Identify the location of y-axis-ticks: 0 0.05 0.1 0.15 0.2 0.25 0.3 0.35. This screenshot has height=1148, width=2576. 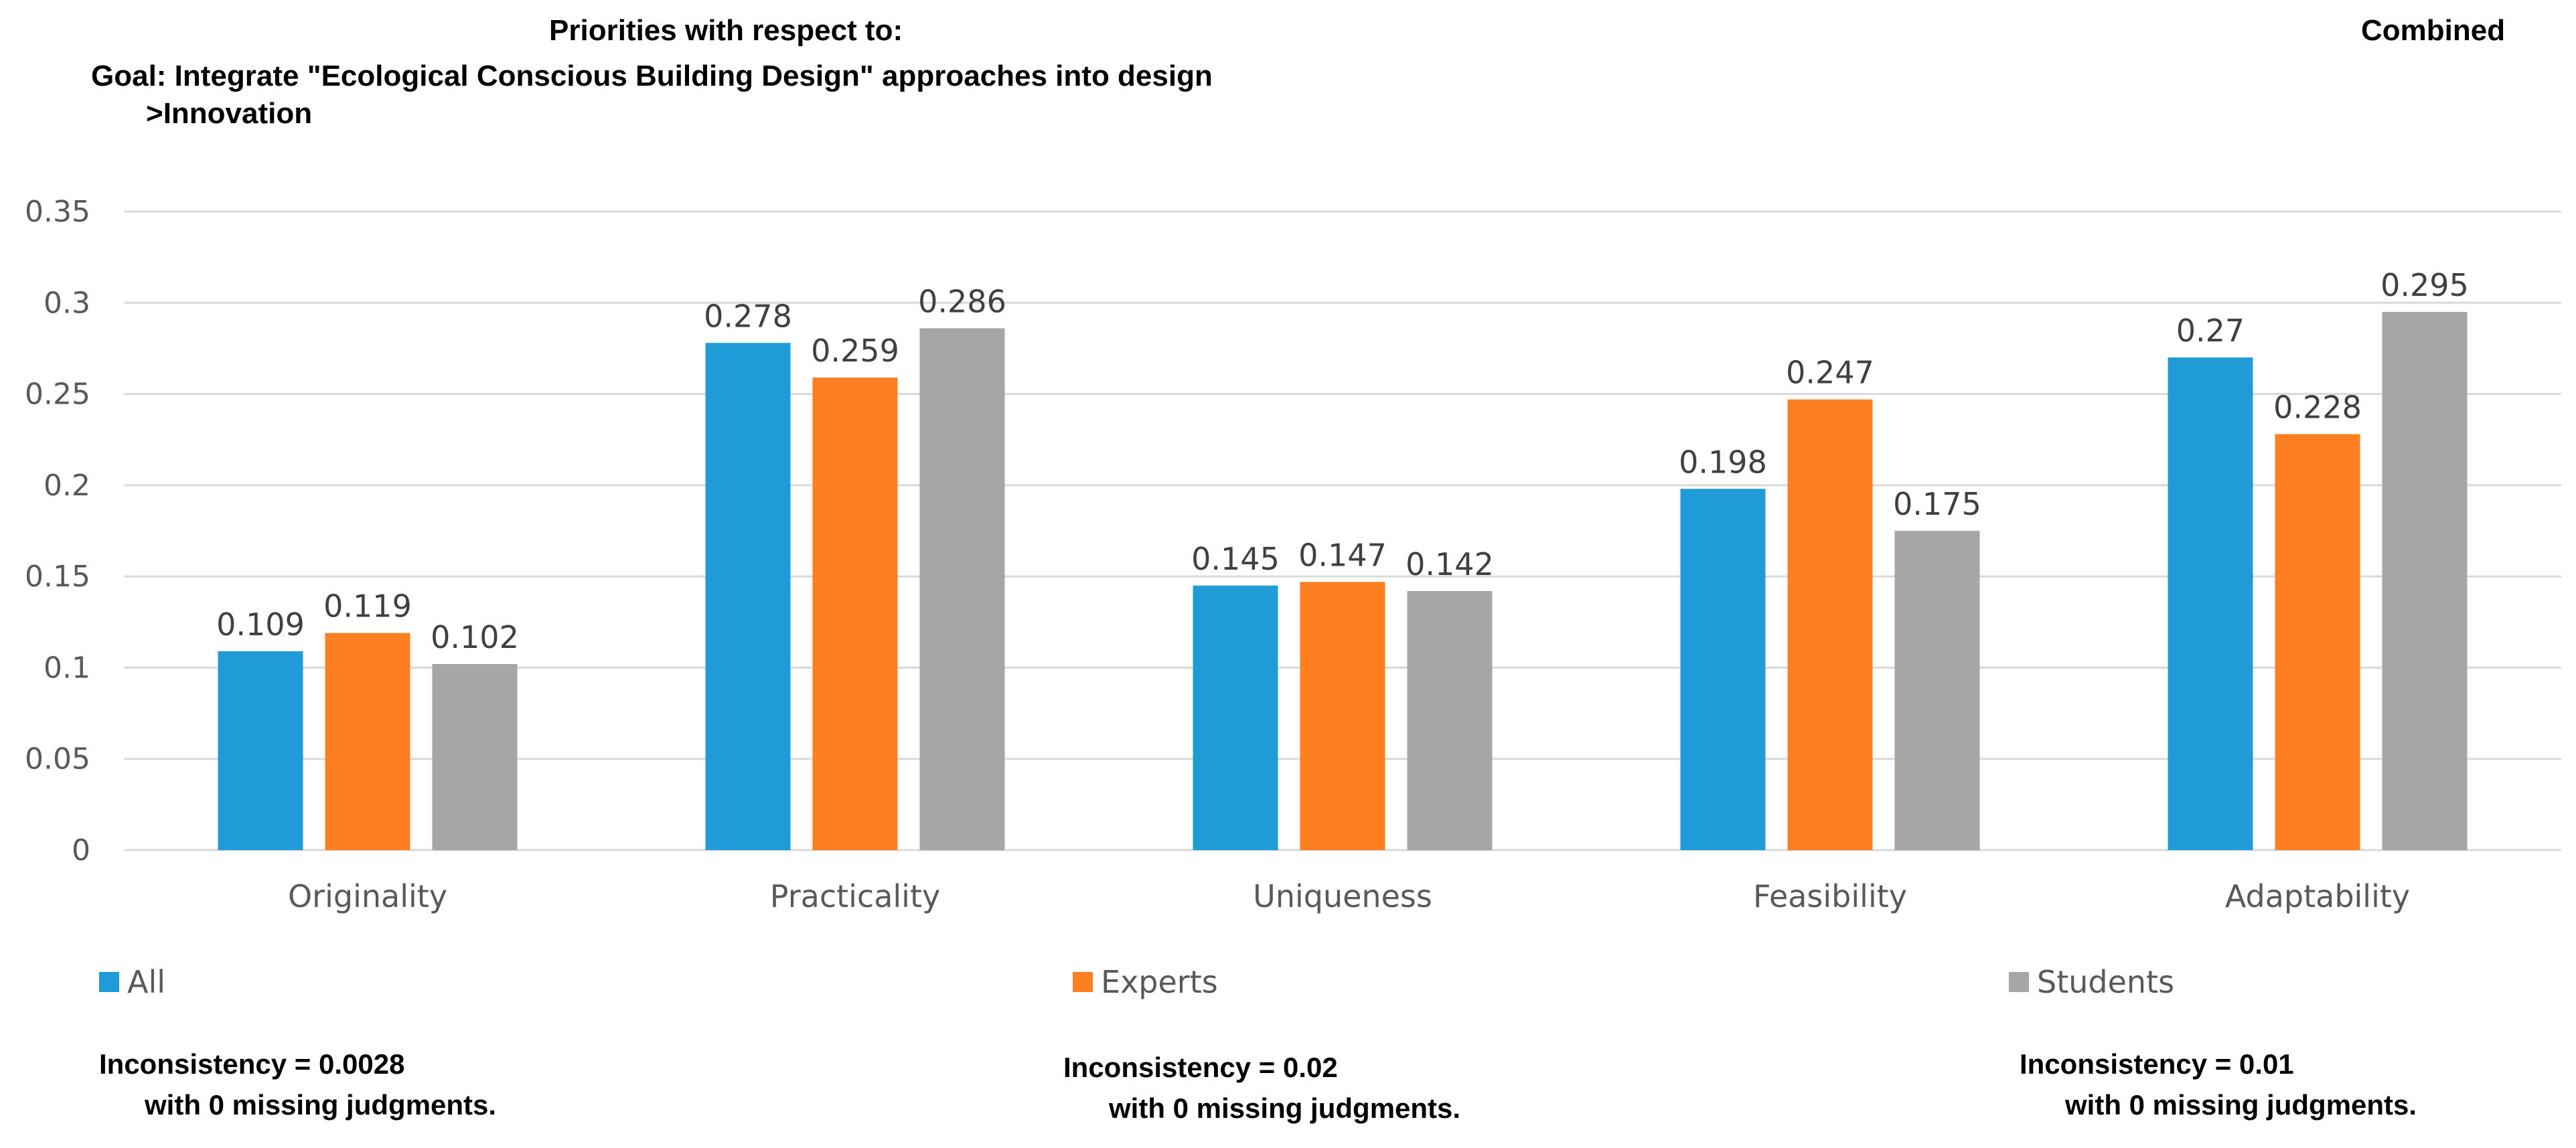
(57, 531).